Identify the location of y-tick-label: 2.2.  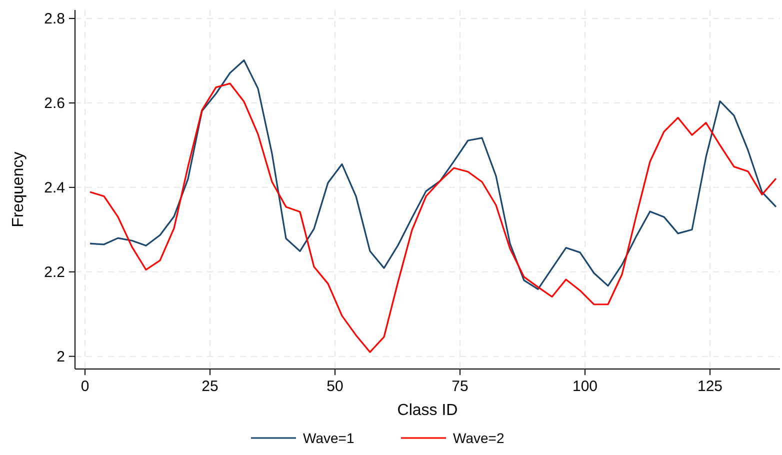
(54, 272).